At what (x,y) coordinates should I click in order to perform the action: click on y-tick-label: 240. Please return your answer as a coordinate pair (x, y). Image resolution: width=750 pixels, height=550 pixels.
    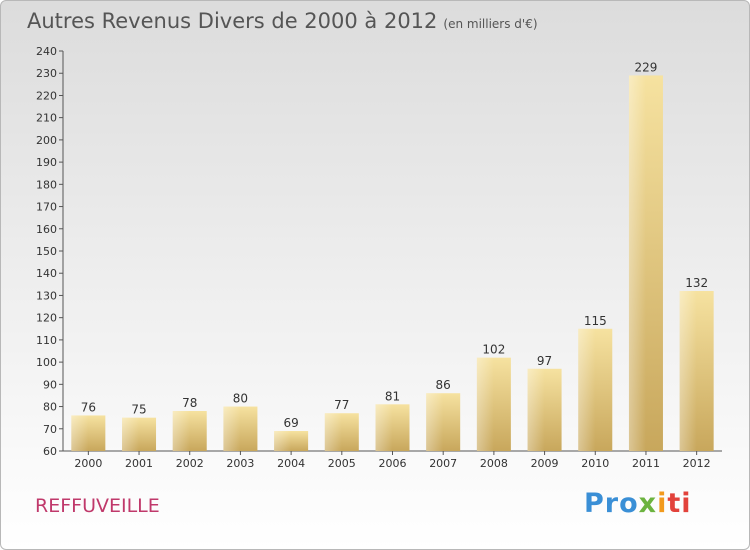
    Looking at the image, I should click on (46, 51).